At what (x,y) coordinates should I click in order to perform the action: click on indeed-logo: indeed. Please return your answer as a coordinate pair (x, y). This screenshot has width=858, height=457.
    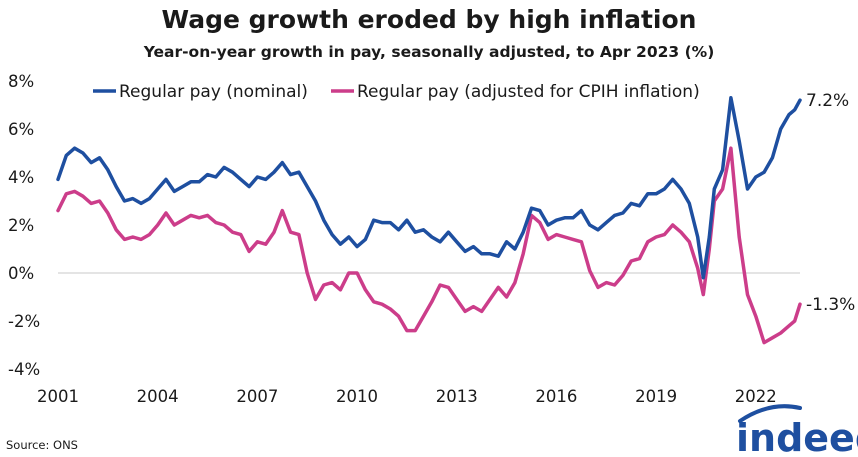
    Looking at the image, I should click on (797, 430).